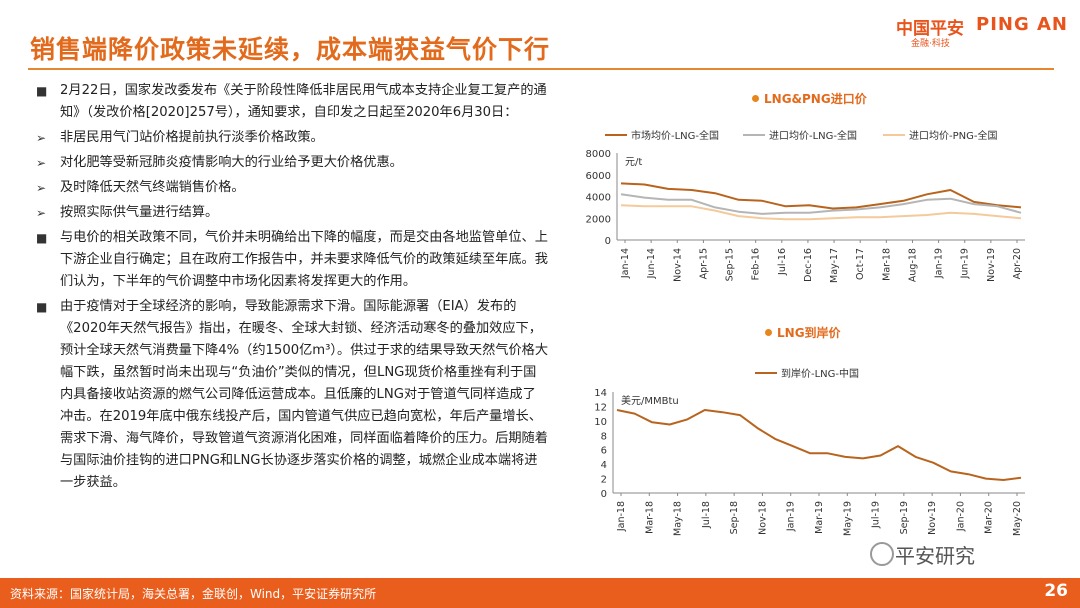 The width and height of the screenshot is (1080, 608). Describe the element at coordinates (1056, 591) in the screenshot. I see `page-number: 26` at that location.